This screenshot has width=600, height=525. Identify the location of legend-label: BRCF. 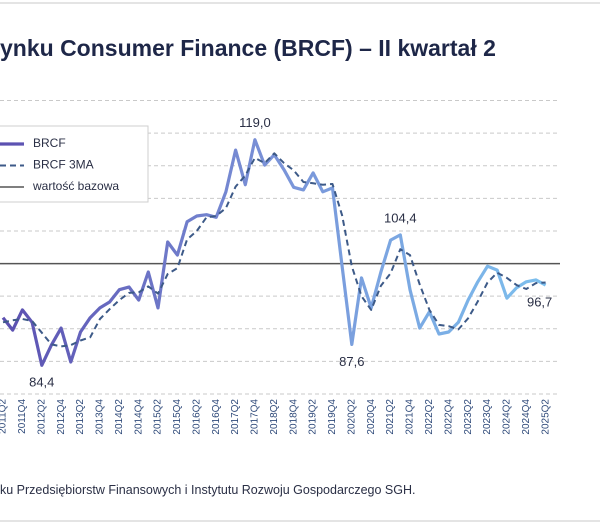
(49, 143).